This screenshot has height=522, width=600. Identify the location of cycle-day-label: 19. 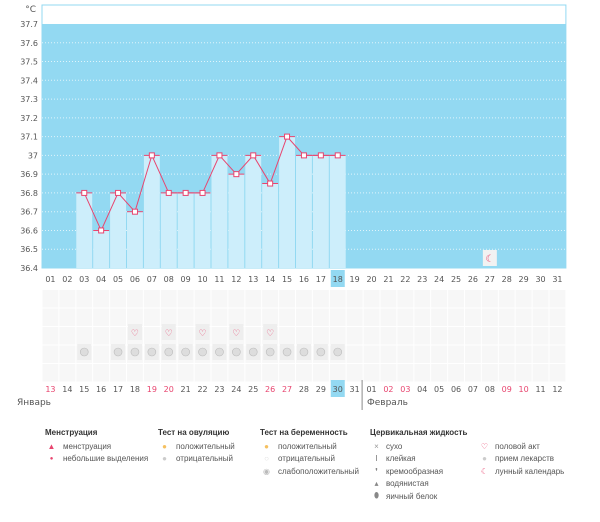
(355, 279).